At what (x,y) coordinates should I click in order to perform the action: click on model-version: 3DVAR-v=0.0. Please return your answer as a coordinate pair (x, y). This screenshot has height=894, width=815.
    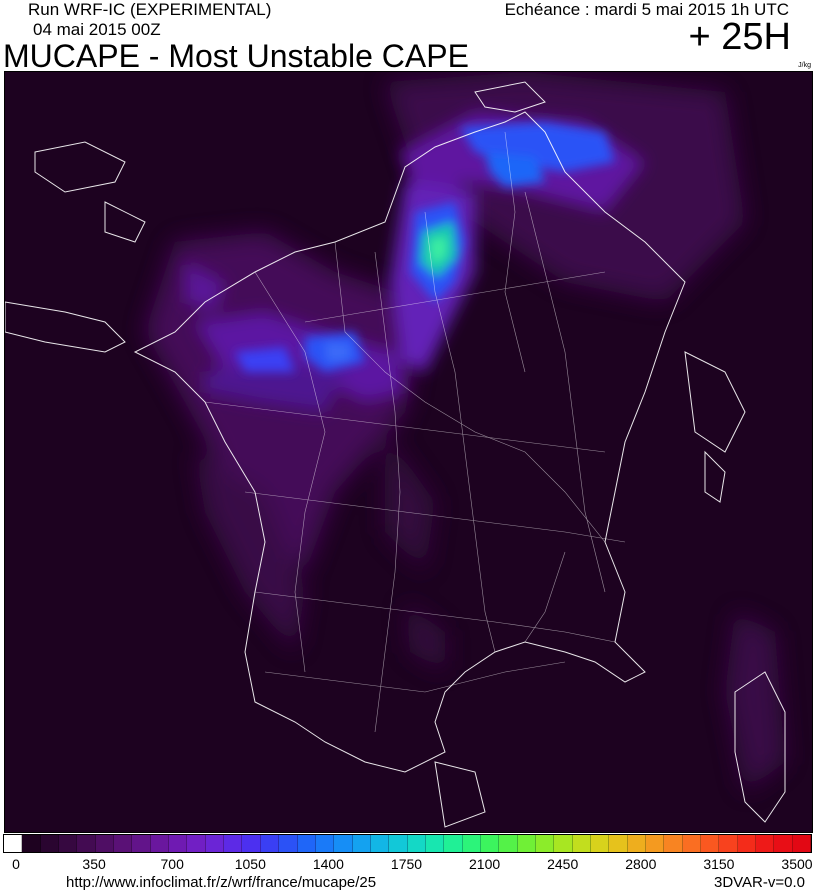
    Looking at the image, I should click on (759, 882).